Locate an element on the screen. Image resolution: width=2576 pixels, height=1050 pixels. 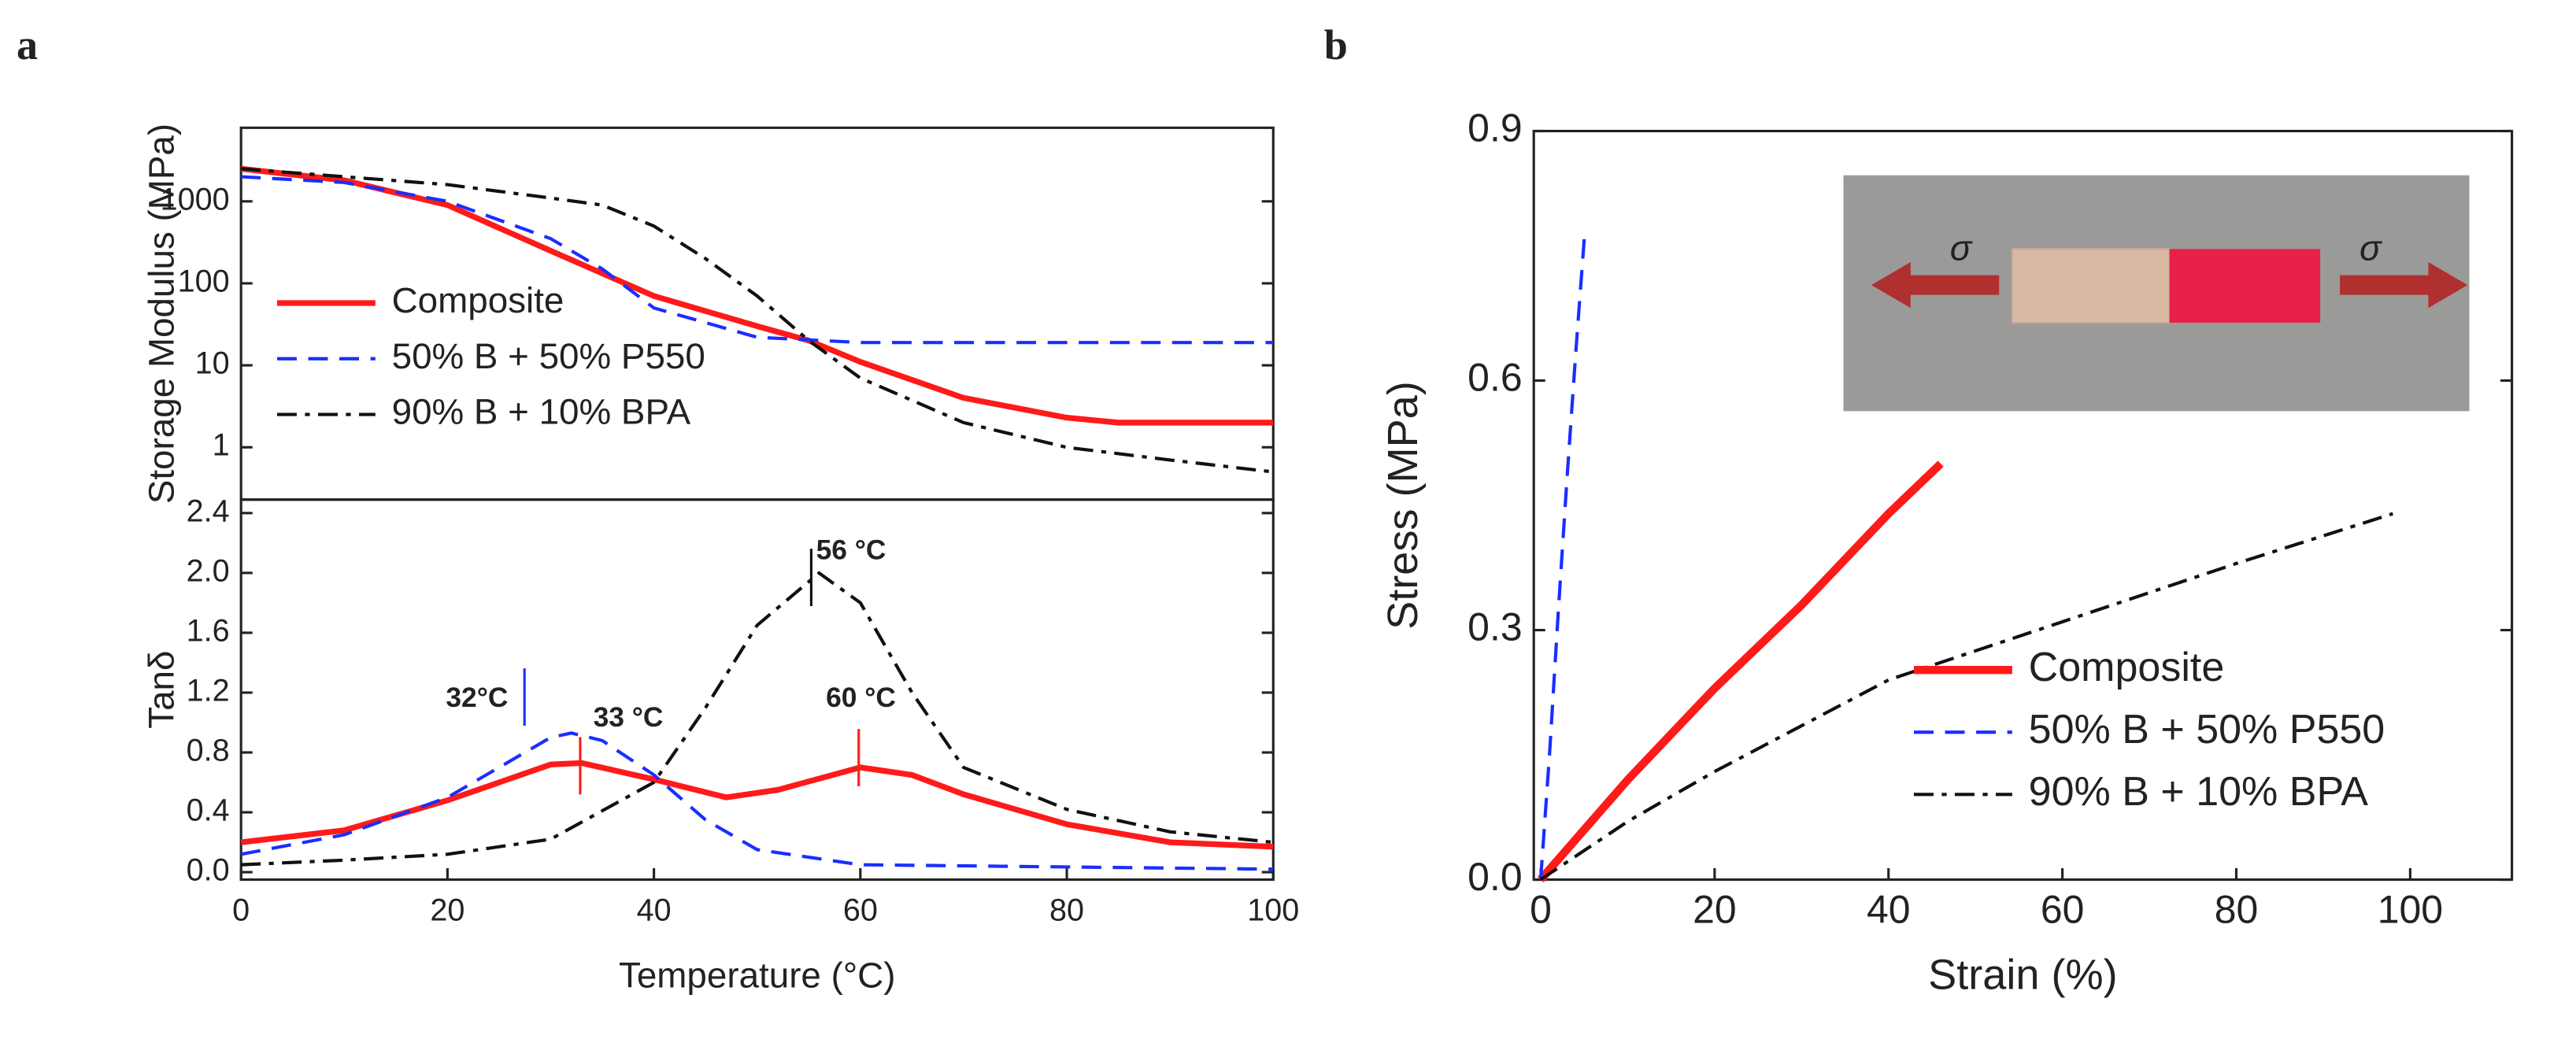
y-axis-title: Storage Modulus (MPa) is located at coordinates (161, 314).